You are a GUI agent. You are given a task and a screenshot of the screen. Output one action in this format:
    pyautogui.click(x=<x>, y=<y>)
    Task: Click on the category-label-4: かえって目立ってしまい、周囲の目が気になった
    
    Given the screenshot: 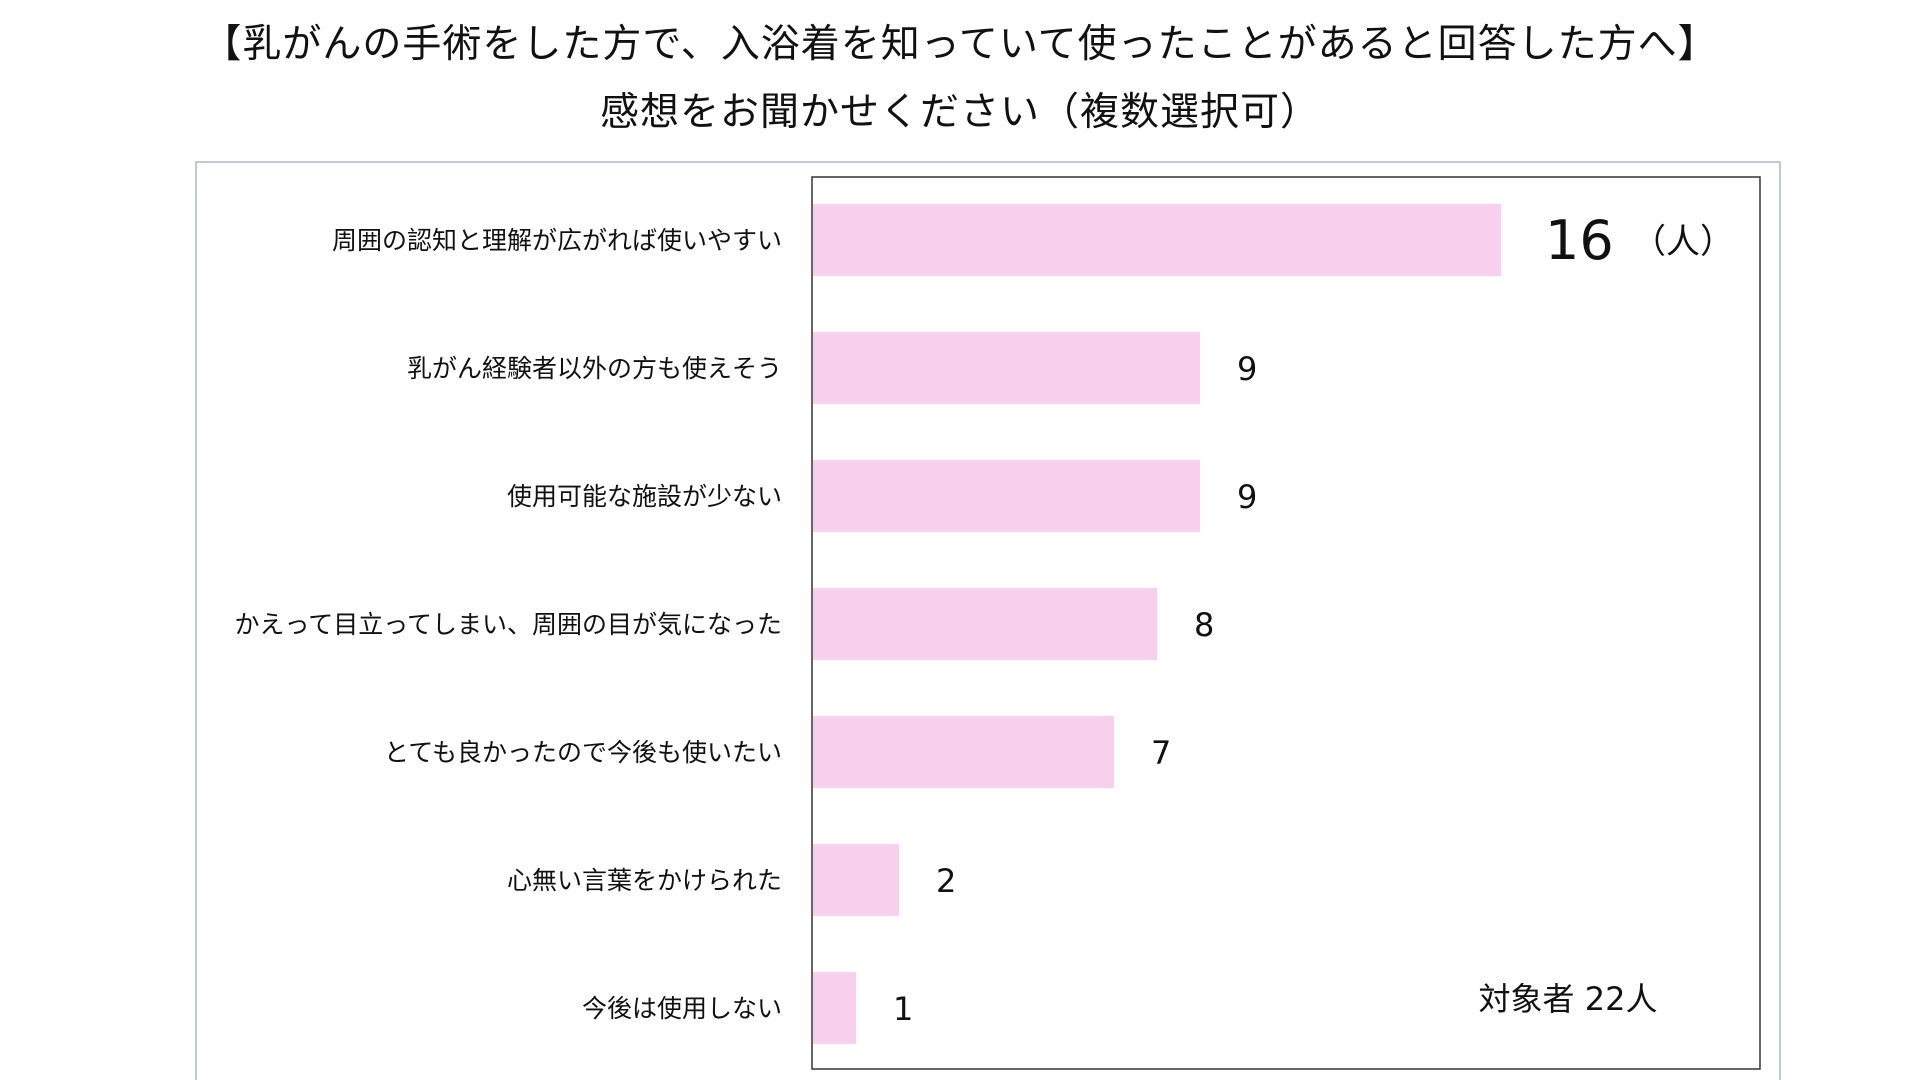 What is the action you would take?
    pyautogui.click(x=508, y=624)
    